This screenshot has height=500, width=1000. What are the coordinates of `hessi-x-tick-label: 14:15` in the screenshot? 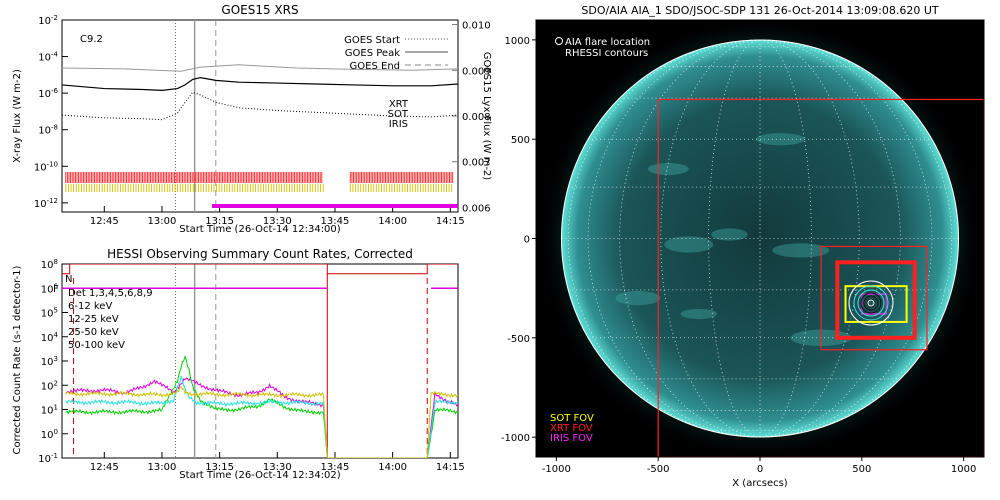 It's located at (450, 467).